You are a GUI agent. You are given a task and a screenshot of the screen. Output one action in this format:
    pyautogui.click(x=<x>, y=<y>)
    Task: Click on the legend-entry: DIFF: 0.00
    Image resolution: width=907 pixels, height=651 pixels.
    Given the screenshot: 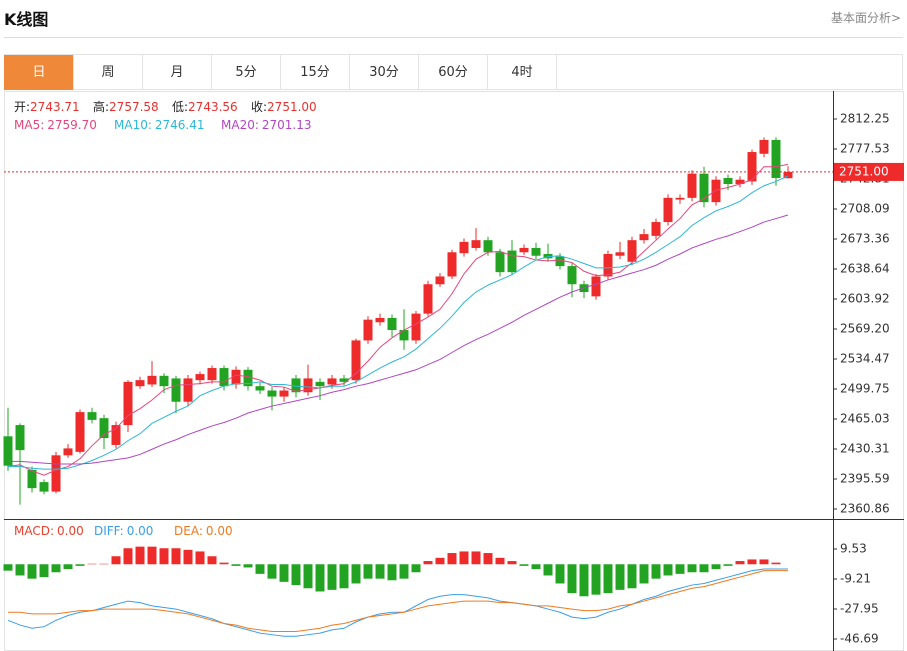 What is the action you would take?
    pyautogui.click(x=123, y=531)
    